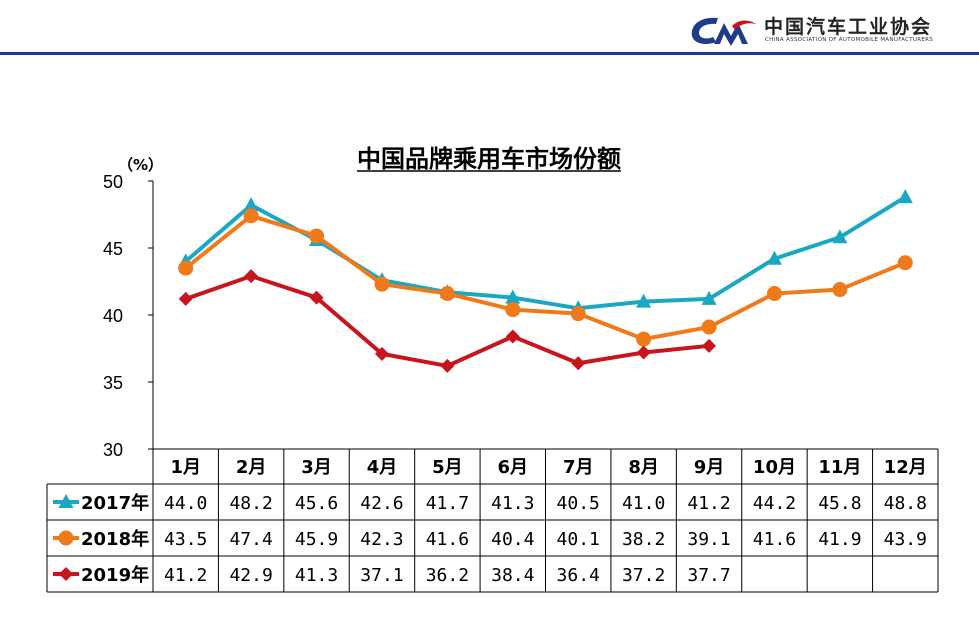 This screenshot has width=979, height=637. What do you see at coordinates (839, 539) in the screenshot?
I see `table-cell: 41.9` at bounding box center [839, 539].